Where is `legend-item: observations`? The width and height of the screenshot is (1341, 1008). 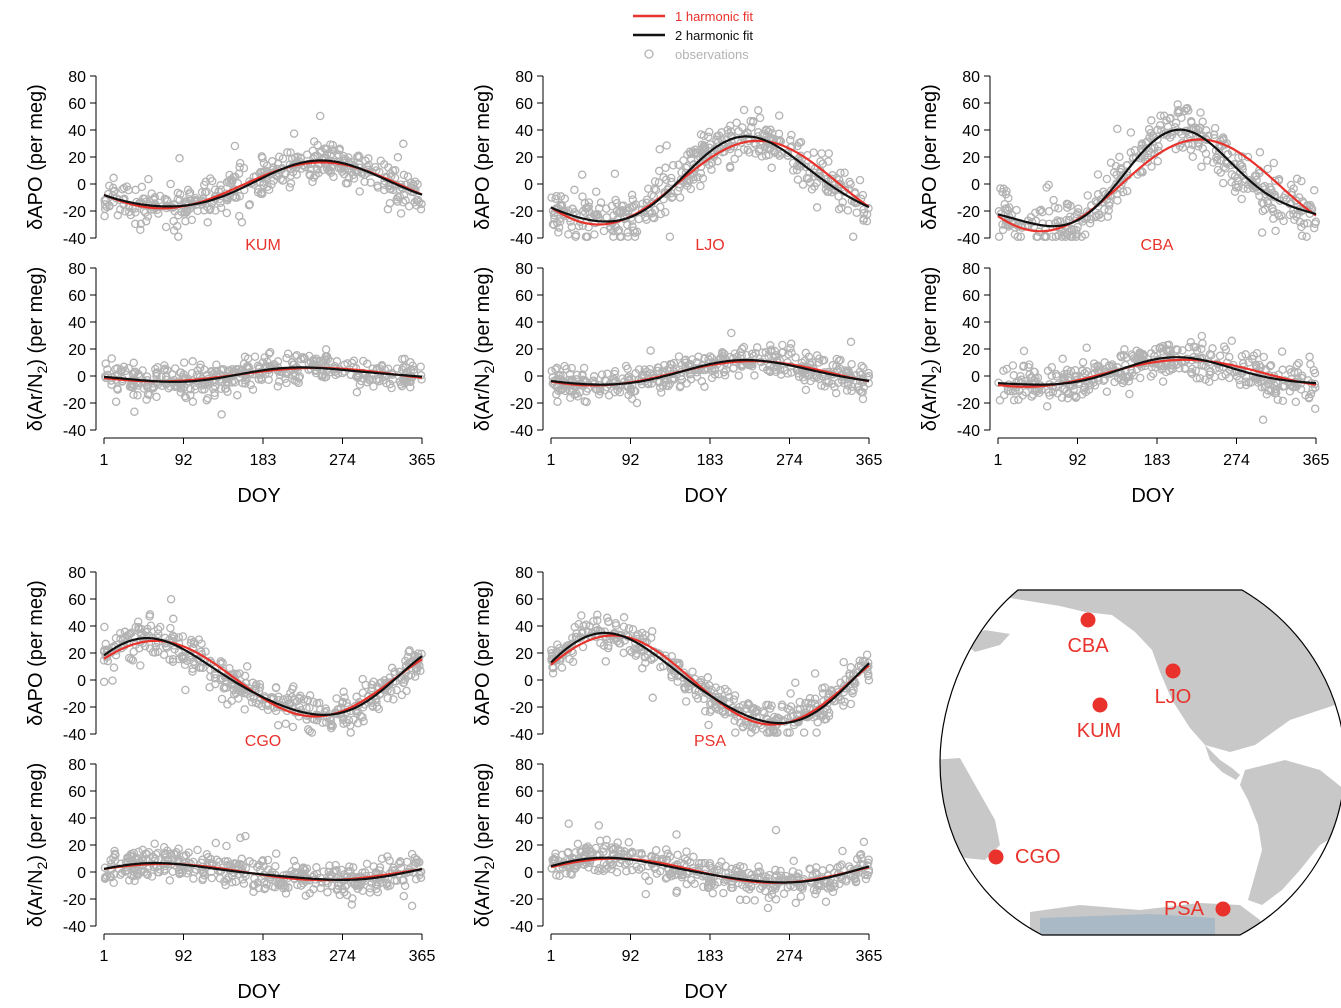 legend-item: observations is located at coordinates (696, 54).